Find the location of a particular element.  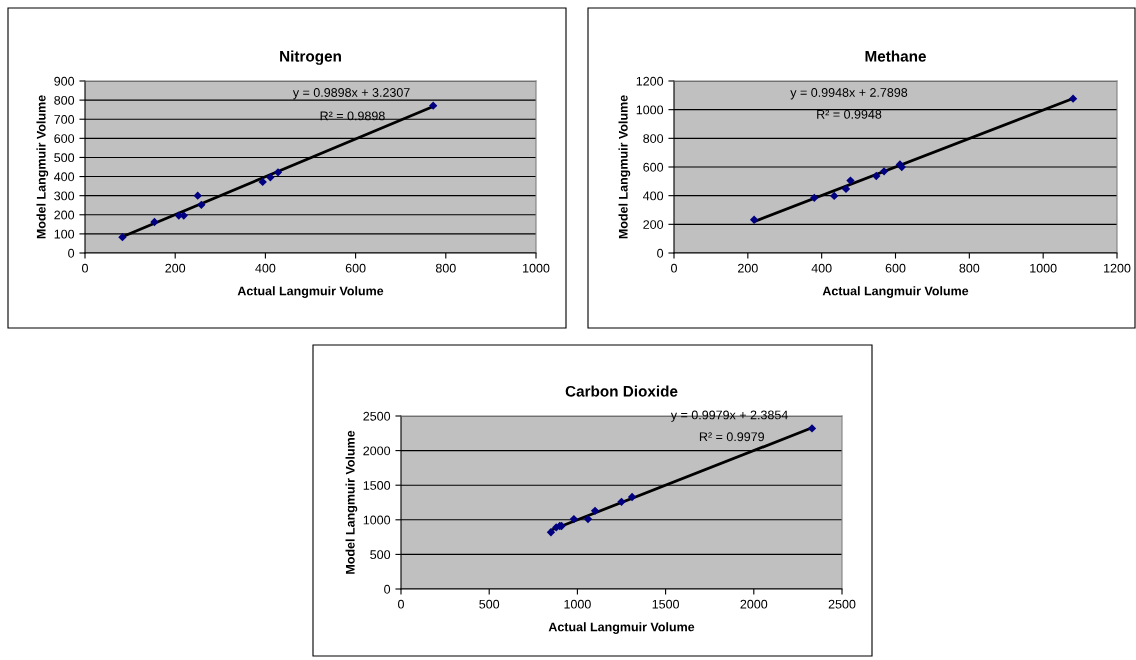

y-tick-label: 1200 is located at coordinates (650, 81).